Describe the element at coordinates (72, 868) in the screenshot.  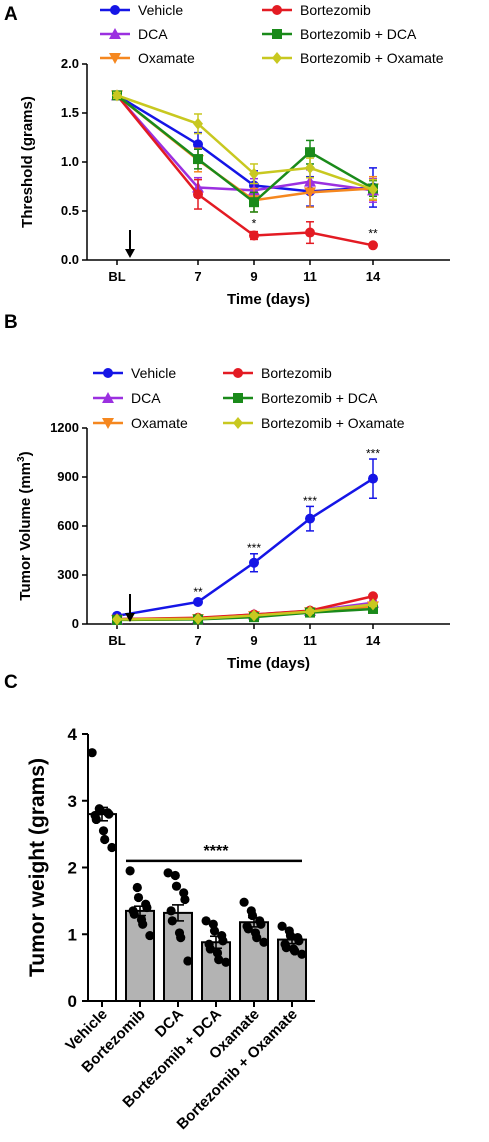
I see `y-tick-label: 2` at that location.